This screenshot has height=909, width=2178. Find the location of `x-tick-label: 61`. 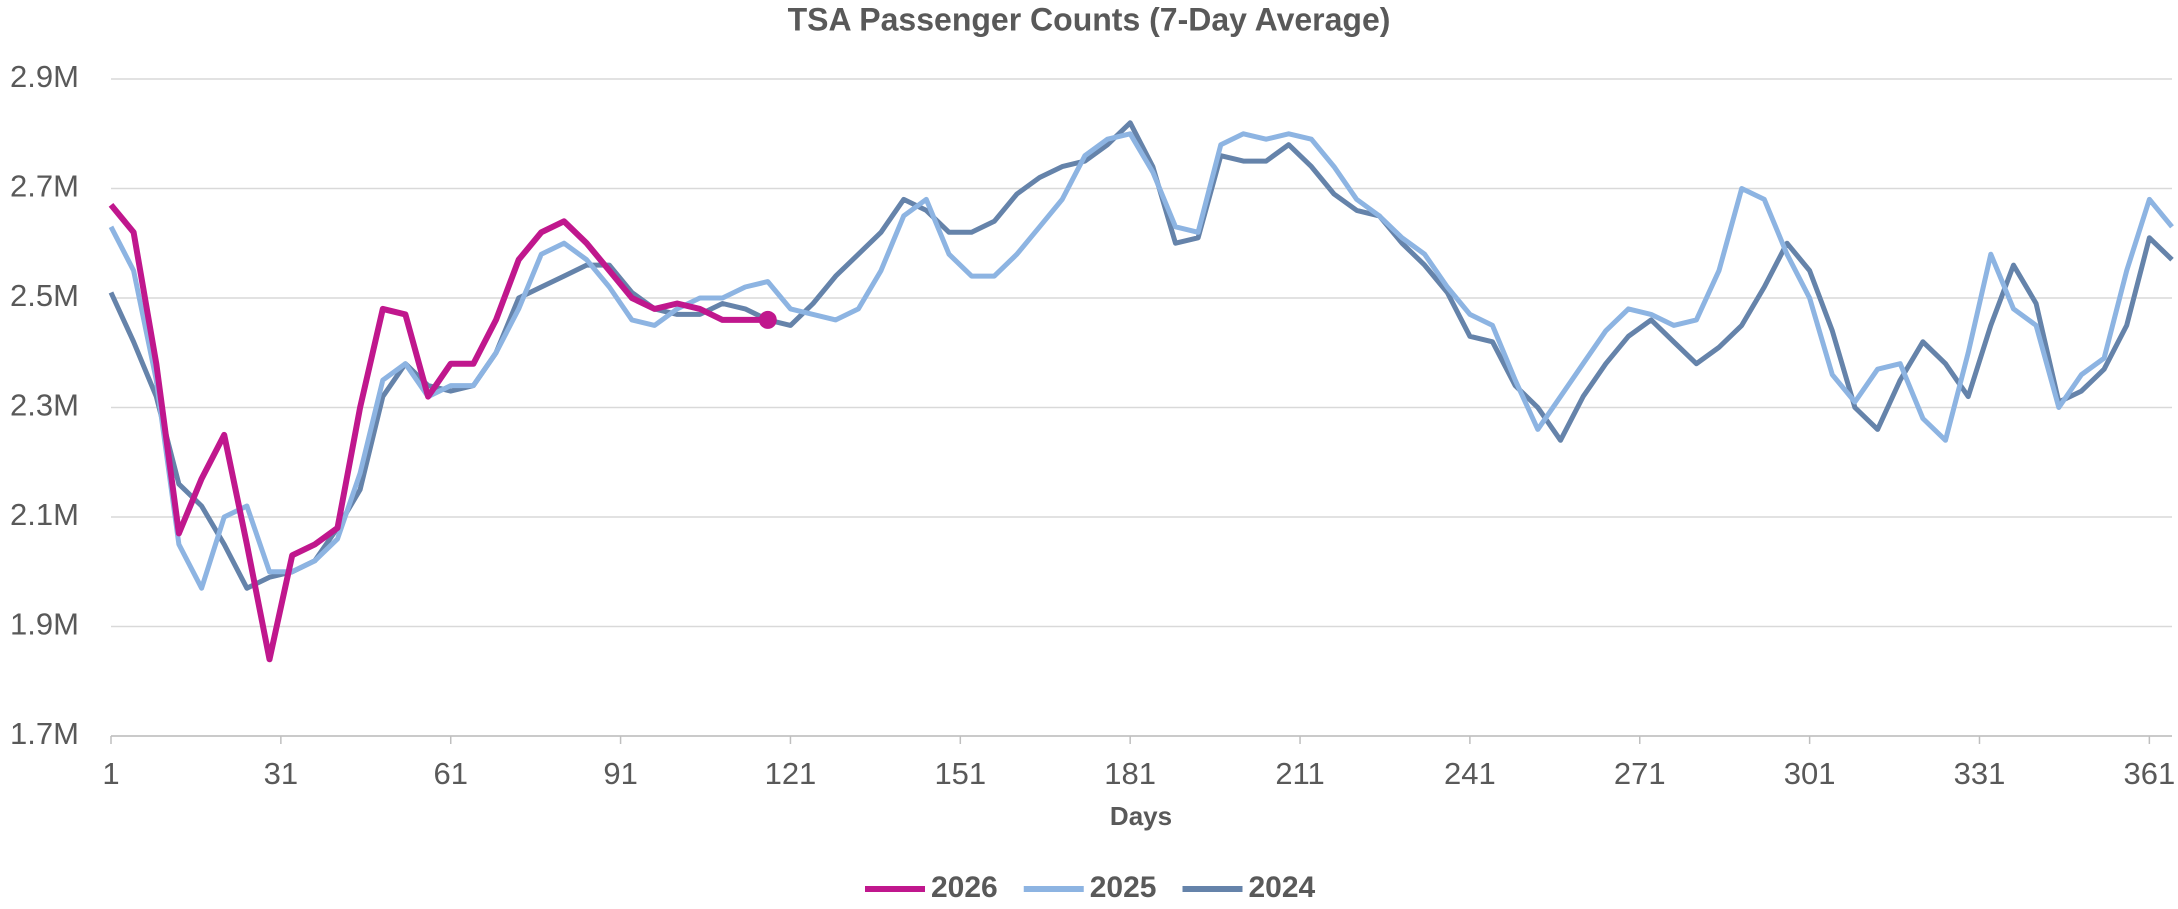

x-tick-label: 61 is located at coordinates (450, 773).